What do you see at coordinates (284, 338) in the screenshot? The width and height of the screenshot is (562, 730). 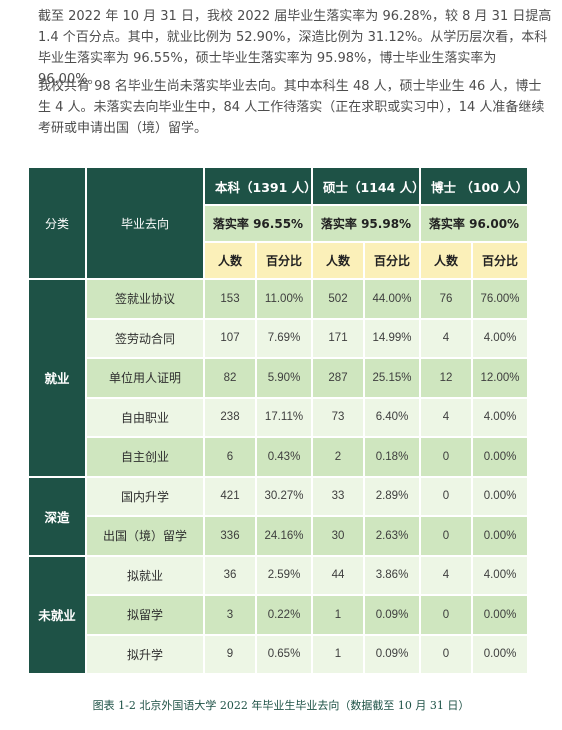 I see `percent-cell: 7.69%` at bounding box center [284, 338].